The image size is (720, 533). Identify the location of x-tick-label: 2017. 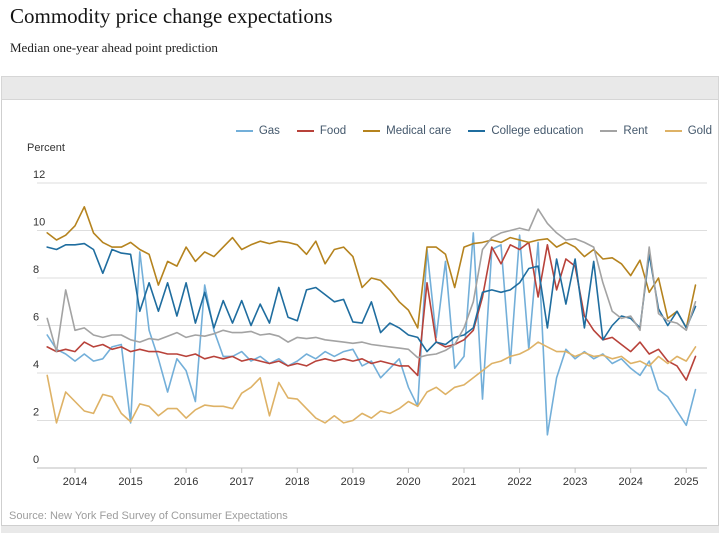
(241, 482).